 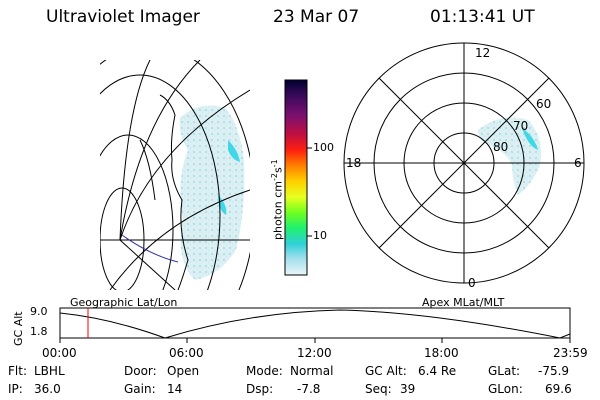 I want to click on seq-value: 39, so click(x=408, y=389).